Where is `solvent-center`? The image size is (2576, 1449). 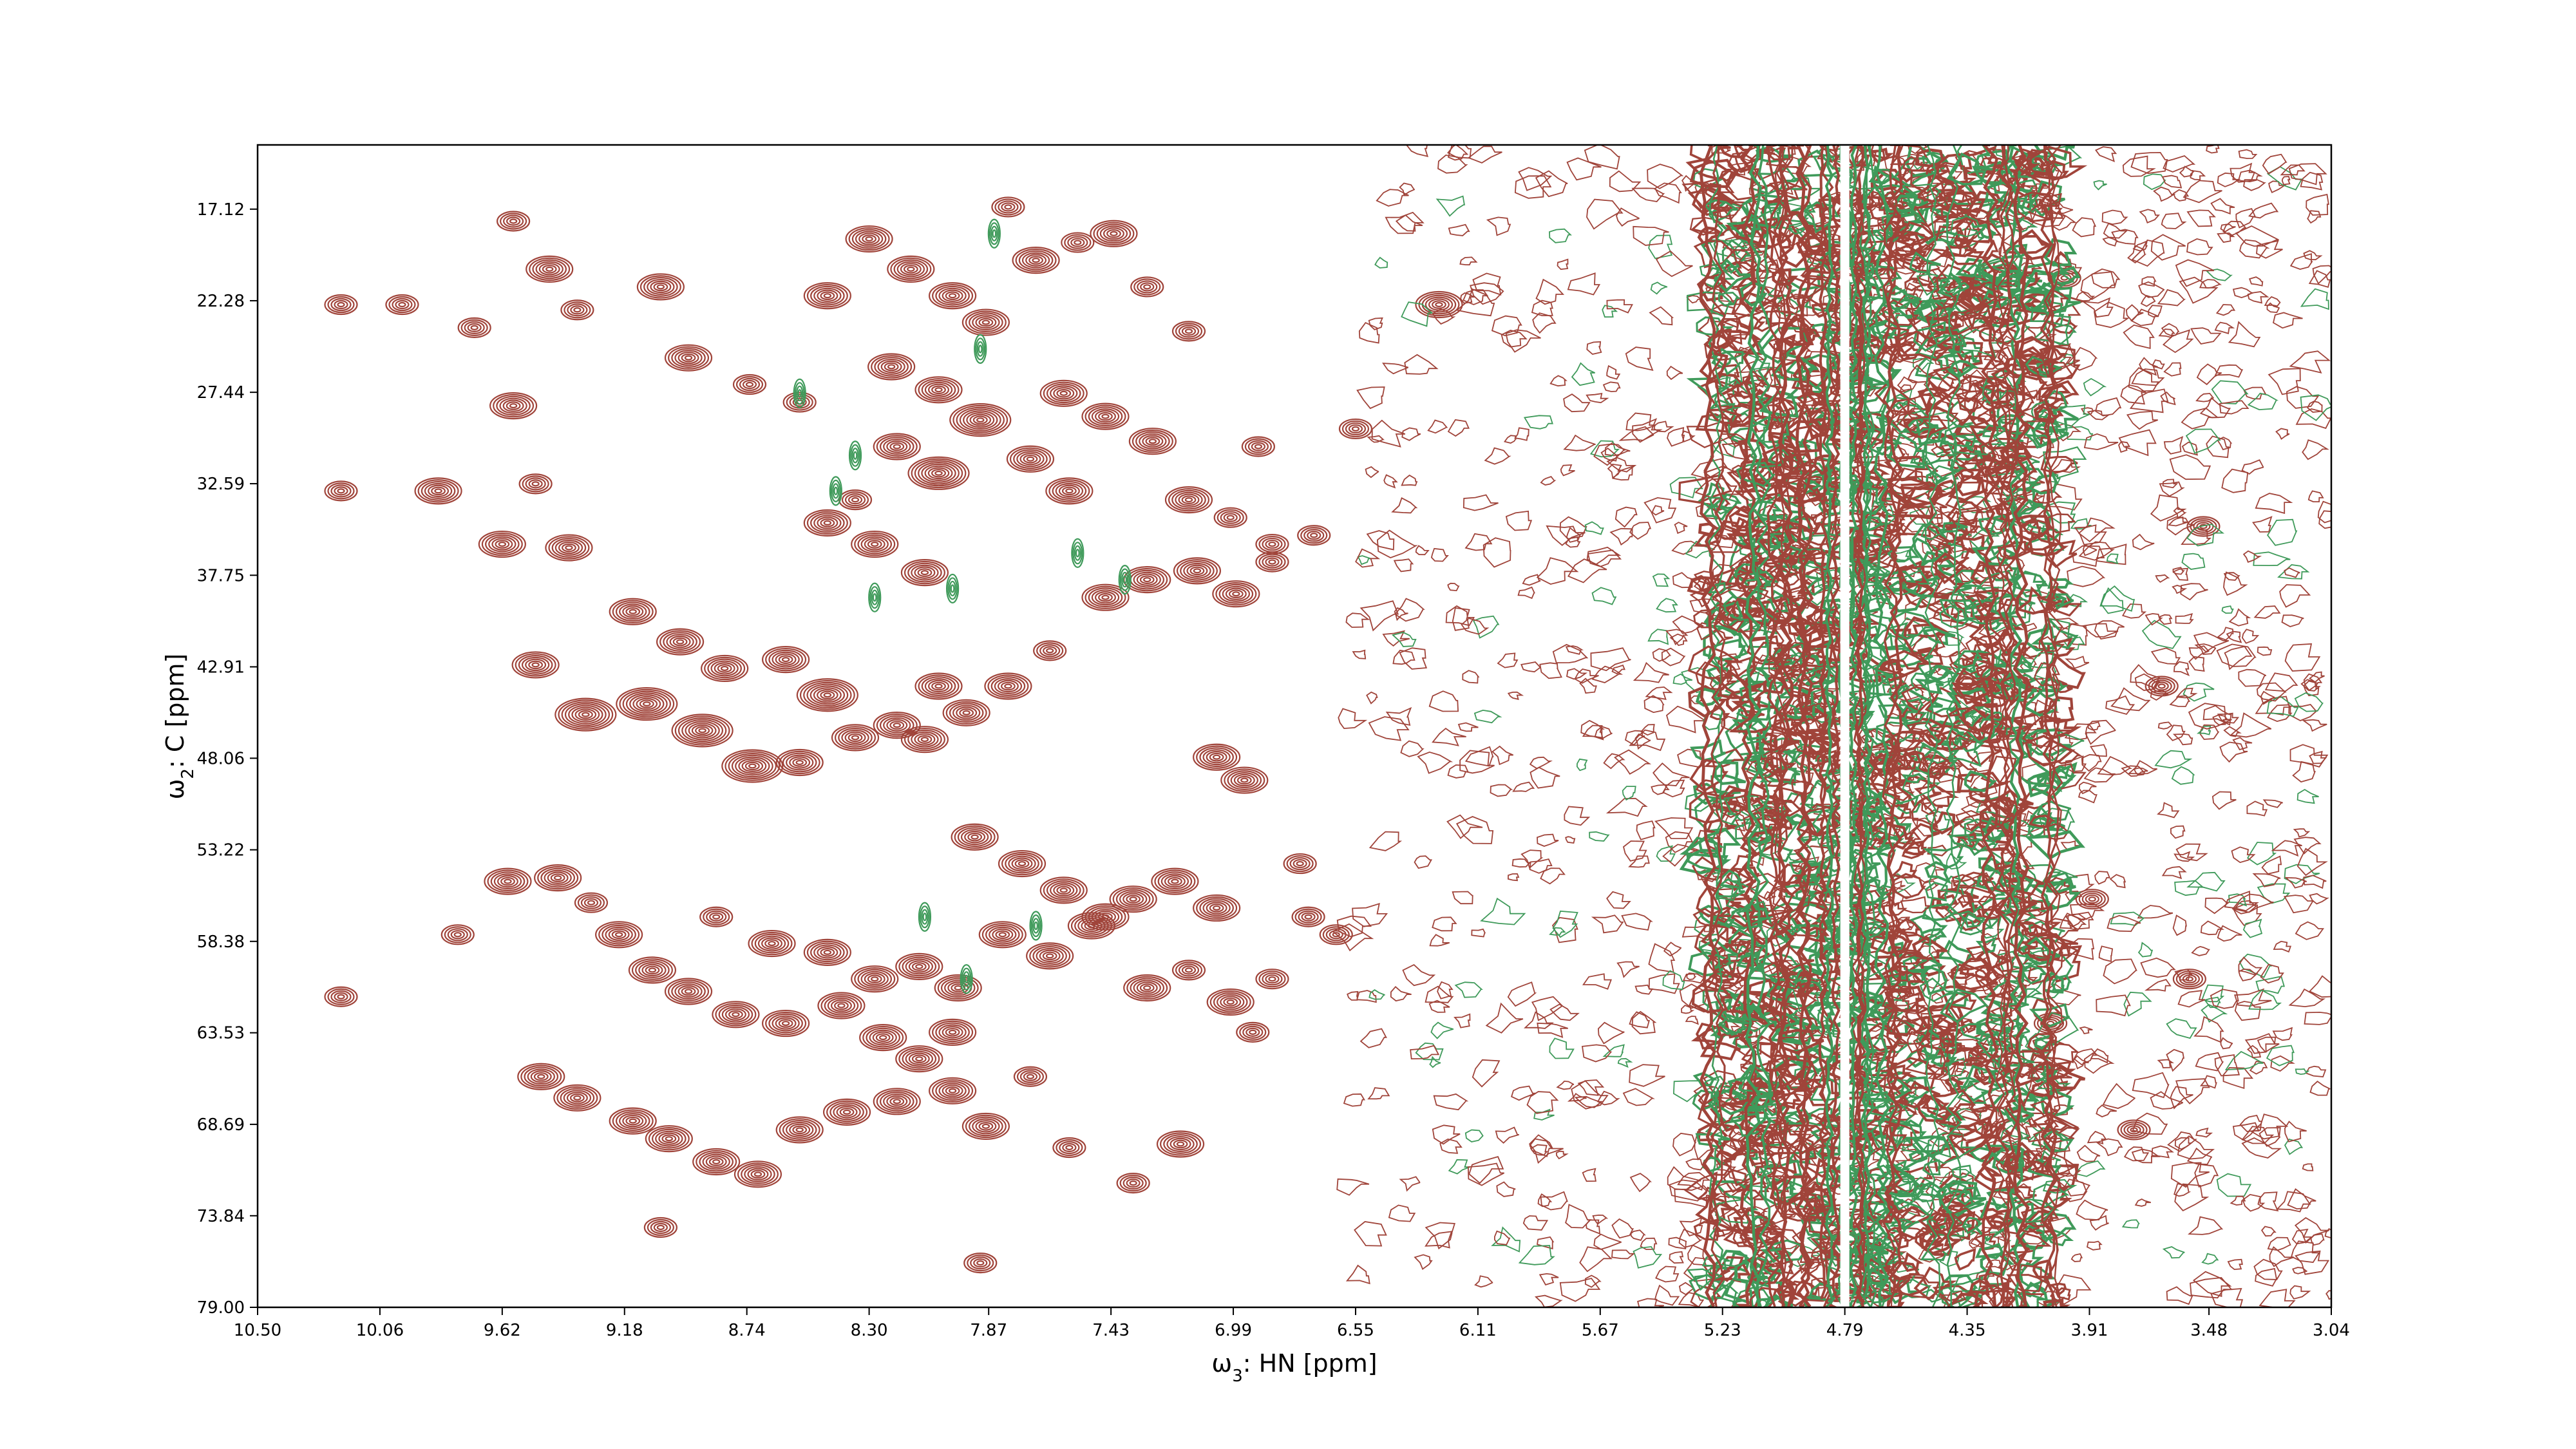
solvent-center is located at coordinates (1845, 726).